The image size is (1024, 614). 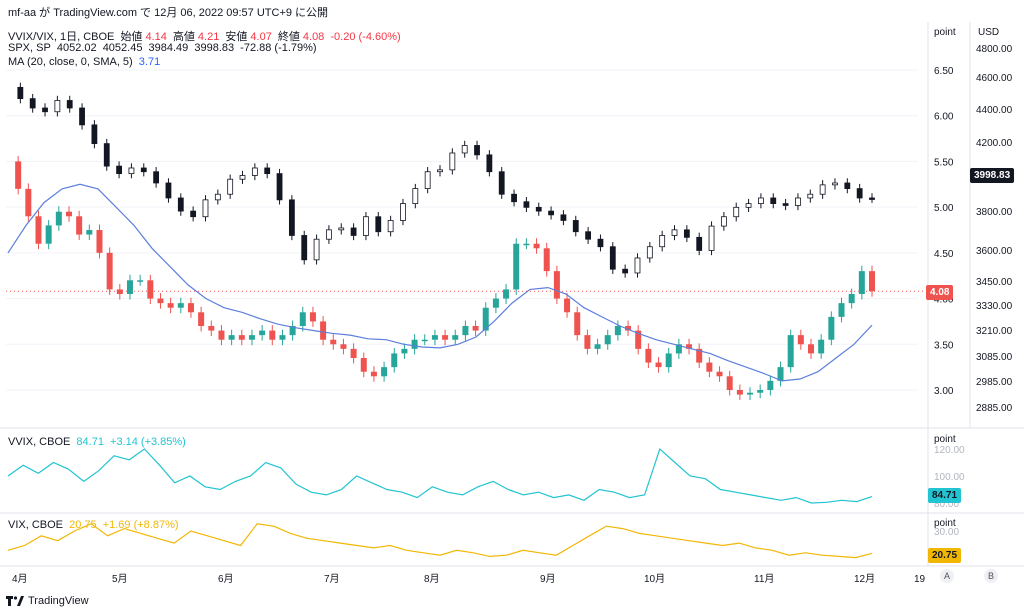 I want to click on usd-tick: 4800.00, so click(x=994, y=49).